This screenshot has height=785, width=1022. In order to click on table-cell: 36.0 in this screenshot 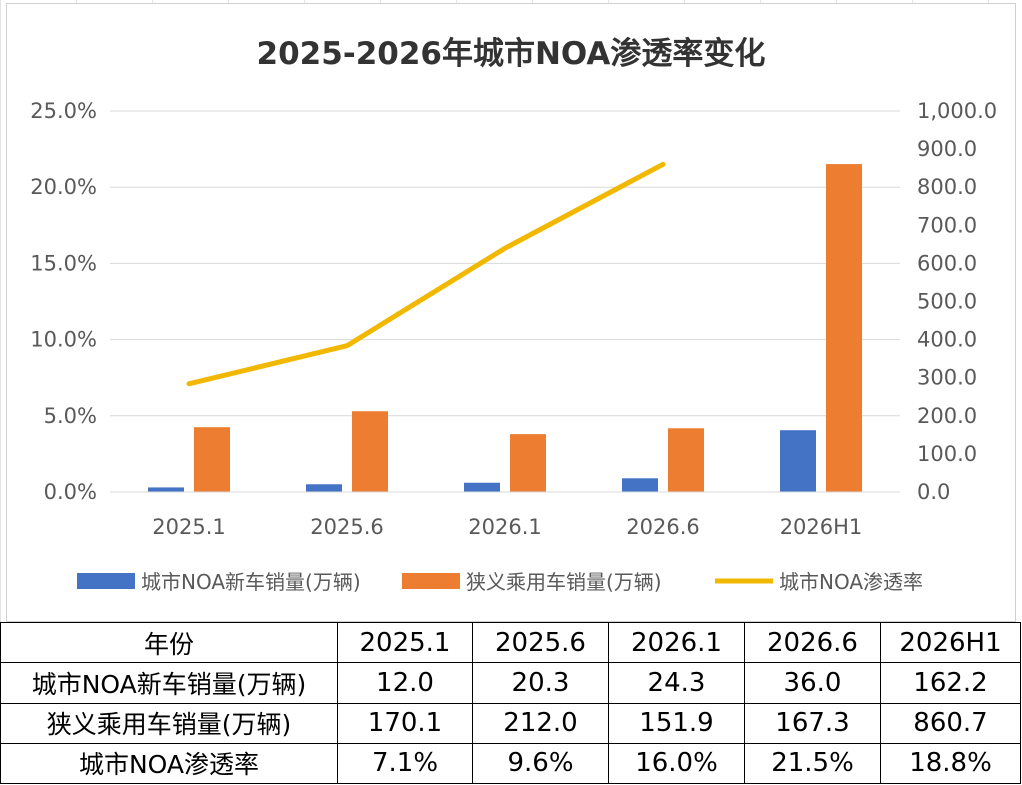, I will do `click(812, 683)`.